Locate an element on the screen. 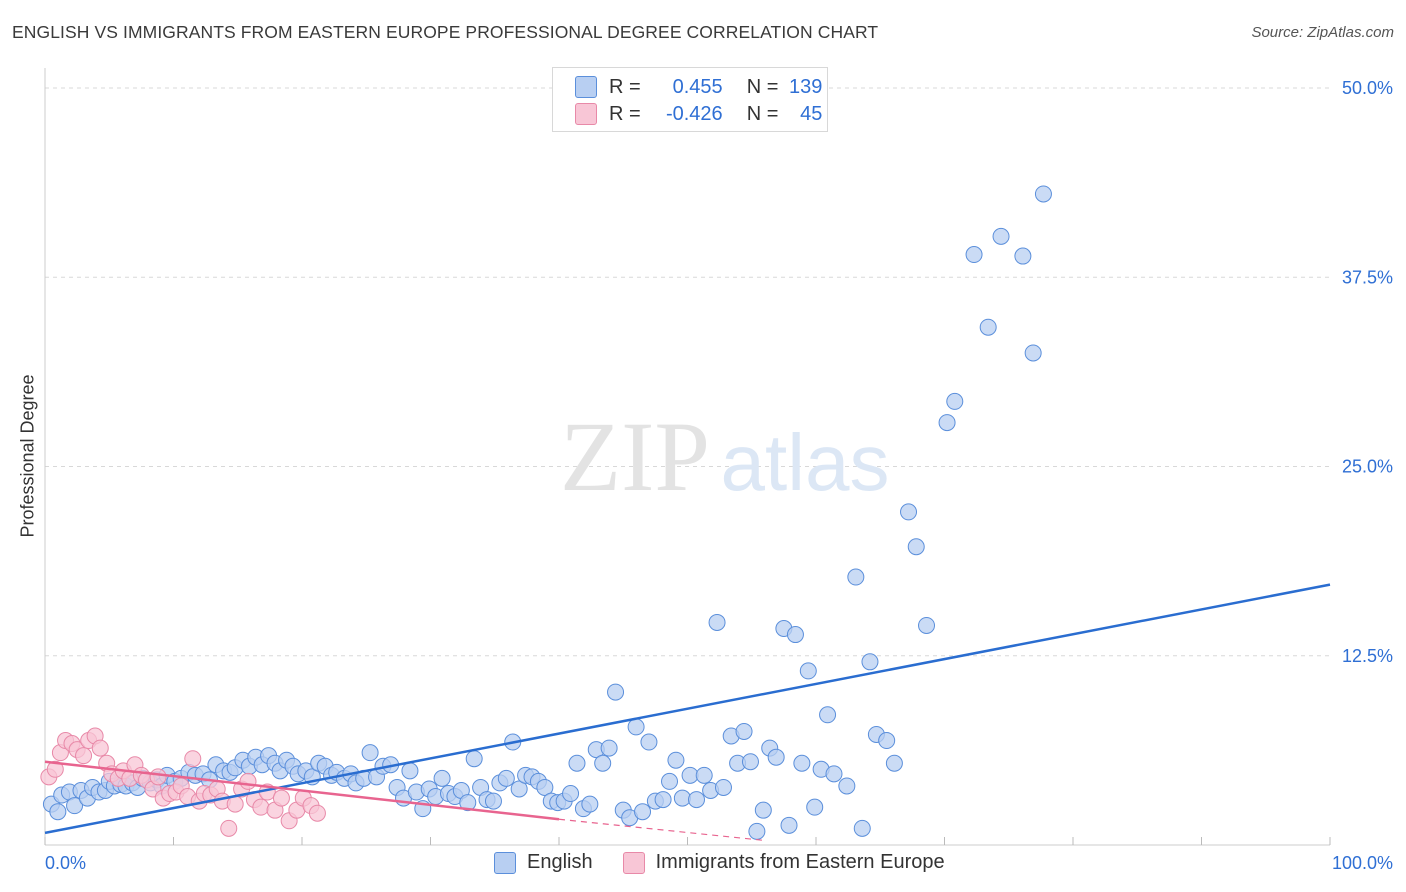 This screenshot has height=892, width=1406. y-axis-label: Professional Degree is located at coordinates (27, 456).